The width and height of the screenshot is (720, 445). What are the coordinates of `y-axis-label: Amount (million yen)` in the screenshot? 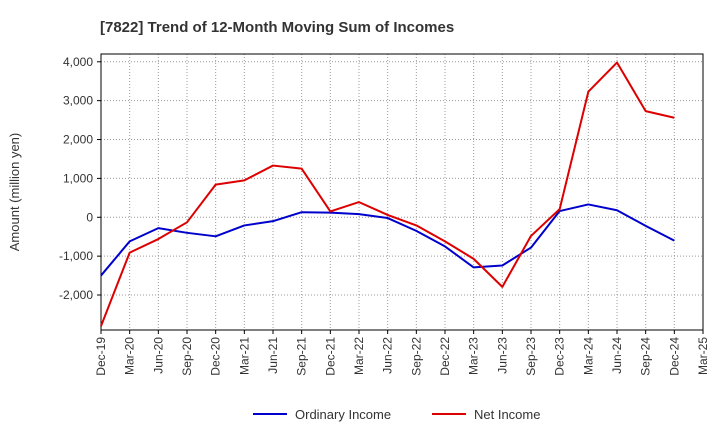 It's located at (14, 192).